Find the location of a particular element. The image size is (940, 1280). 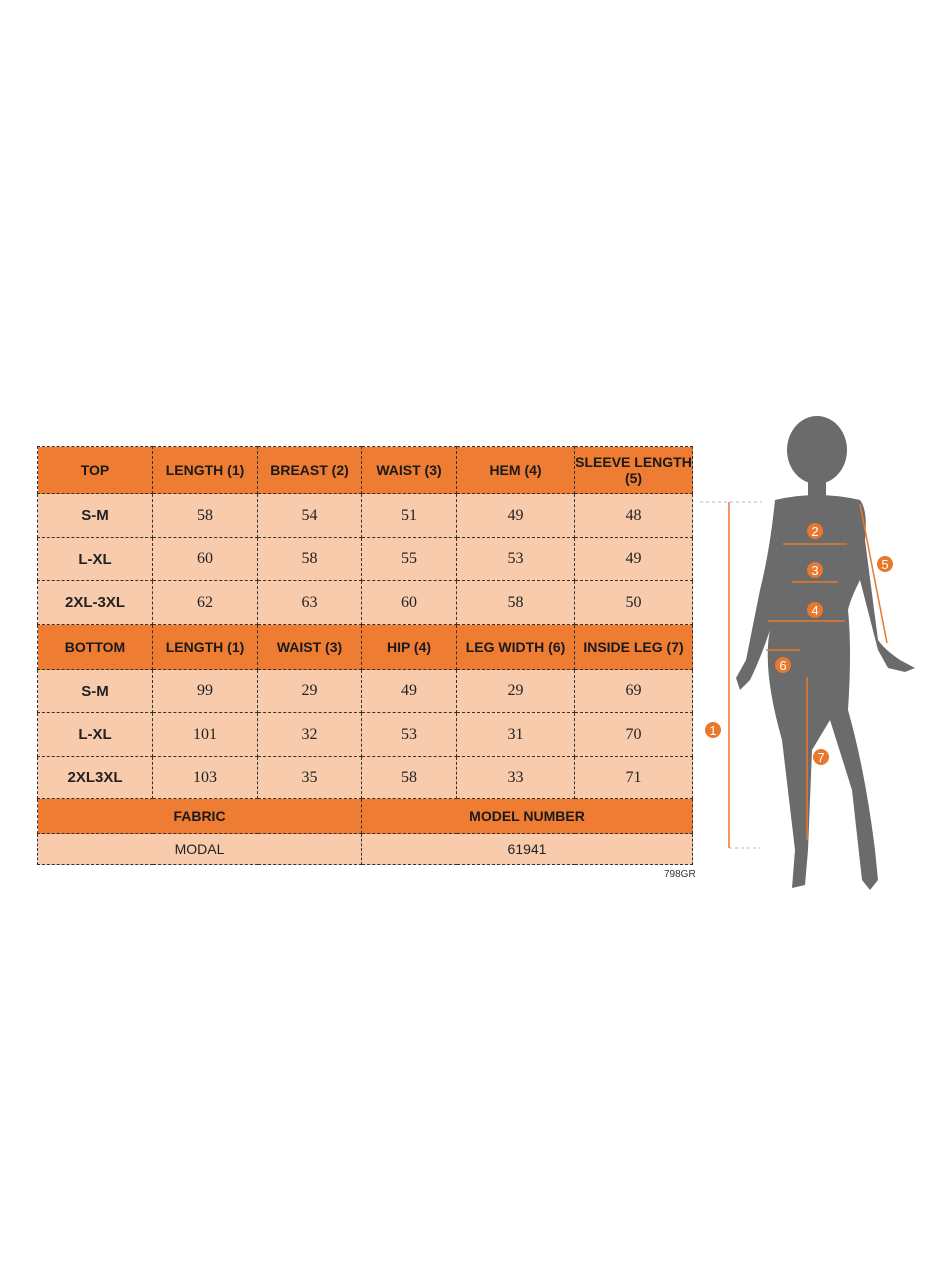

bottom-size-row-cell: 35 is located at coordinates (309, 777).